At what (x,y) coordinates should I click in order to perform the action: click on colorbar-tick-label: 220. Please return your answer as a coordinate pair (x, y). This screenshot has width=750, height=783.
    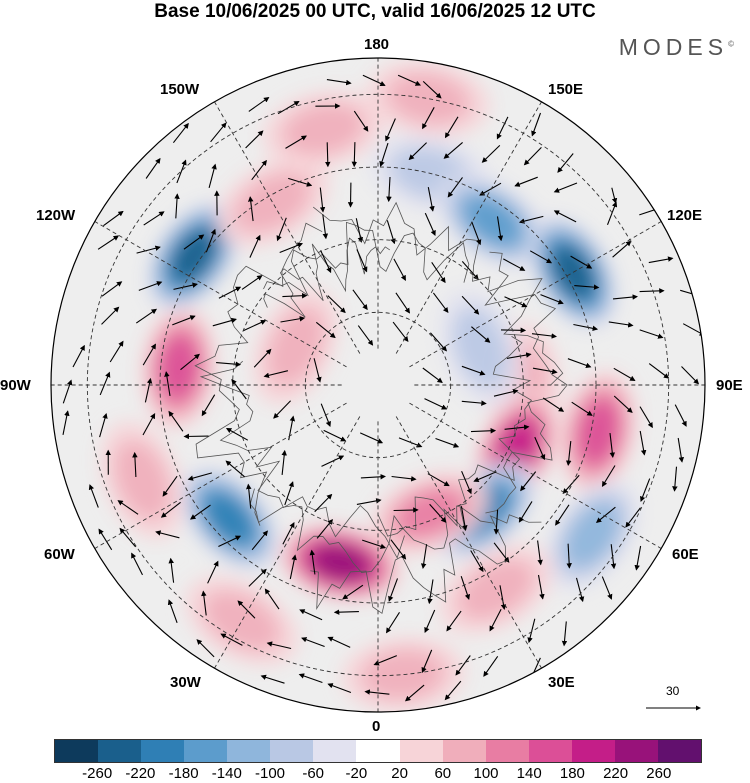
    Looking at the image, I should click on (616, 773).